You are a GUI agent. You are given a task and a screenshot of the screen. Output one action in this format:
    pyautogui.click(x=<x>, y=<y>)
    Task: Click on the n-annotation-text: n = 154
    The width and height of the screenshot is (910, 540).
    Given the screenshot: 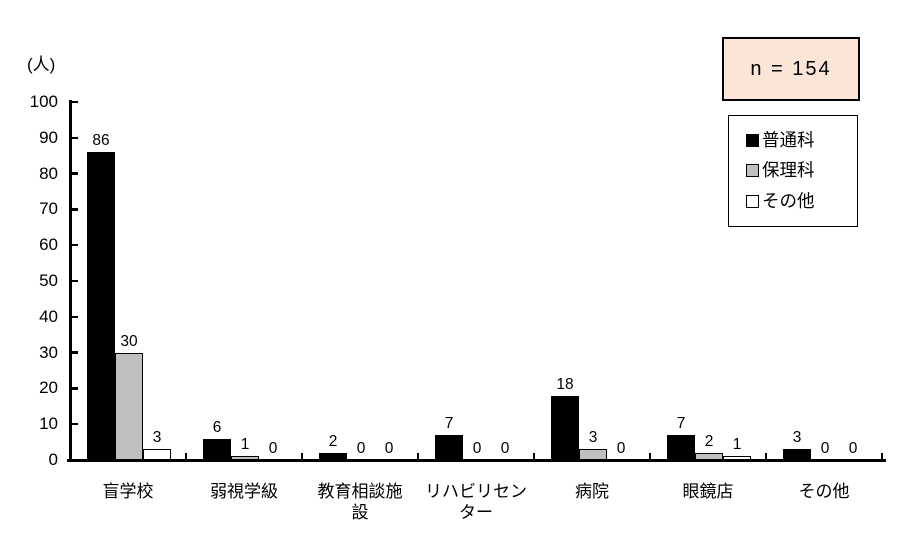 What is the action you would take?
    pyautogui.click(x=791, y=68)
    